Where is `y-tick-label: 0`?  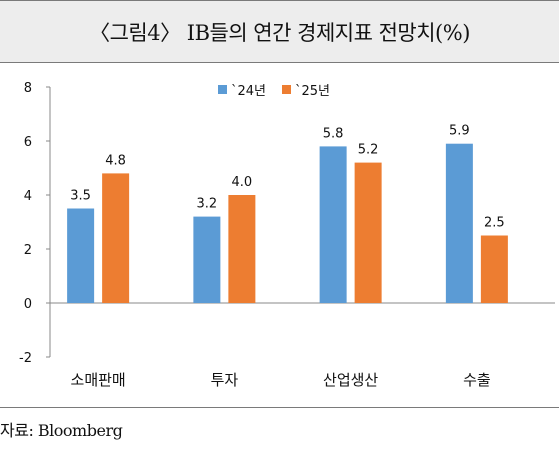 y-tick-label: 0 is located at coordinates (28, 304).